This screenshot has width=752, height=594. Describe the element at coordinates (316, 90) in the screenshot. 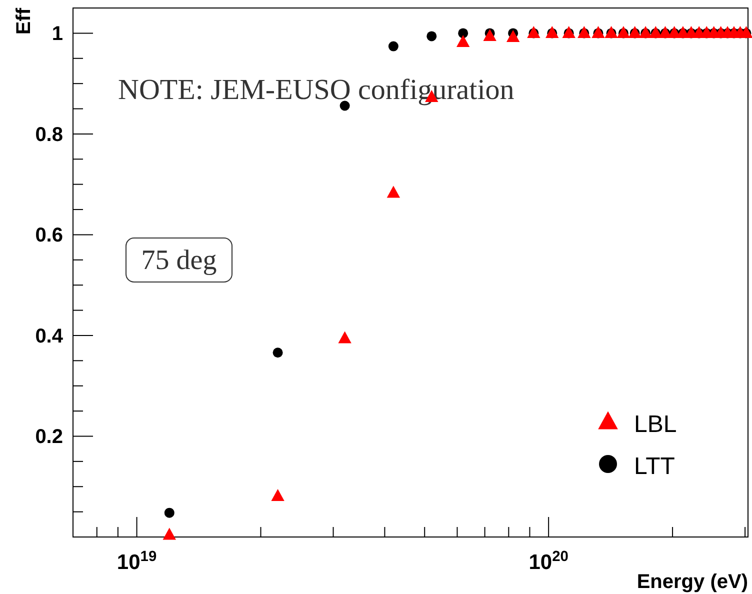

I see `annotation: NOTE: JEM-EUSO configuration` at that location.